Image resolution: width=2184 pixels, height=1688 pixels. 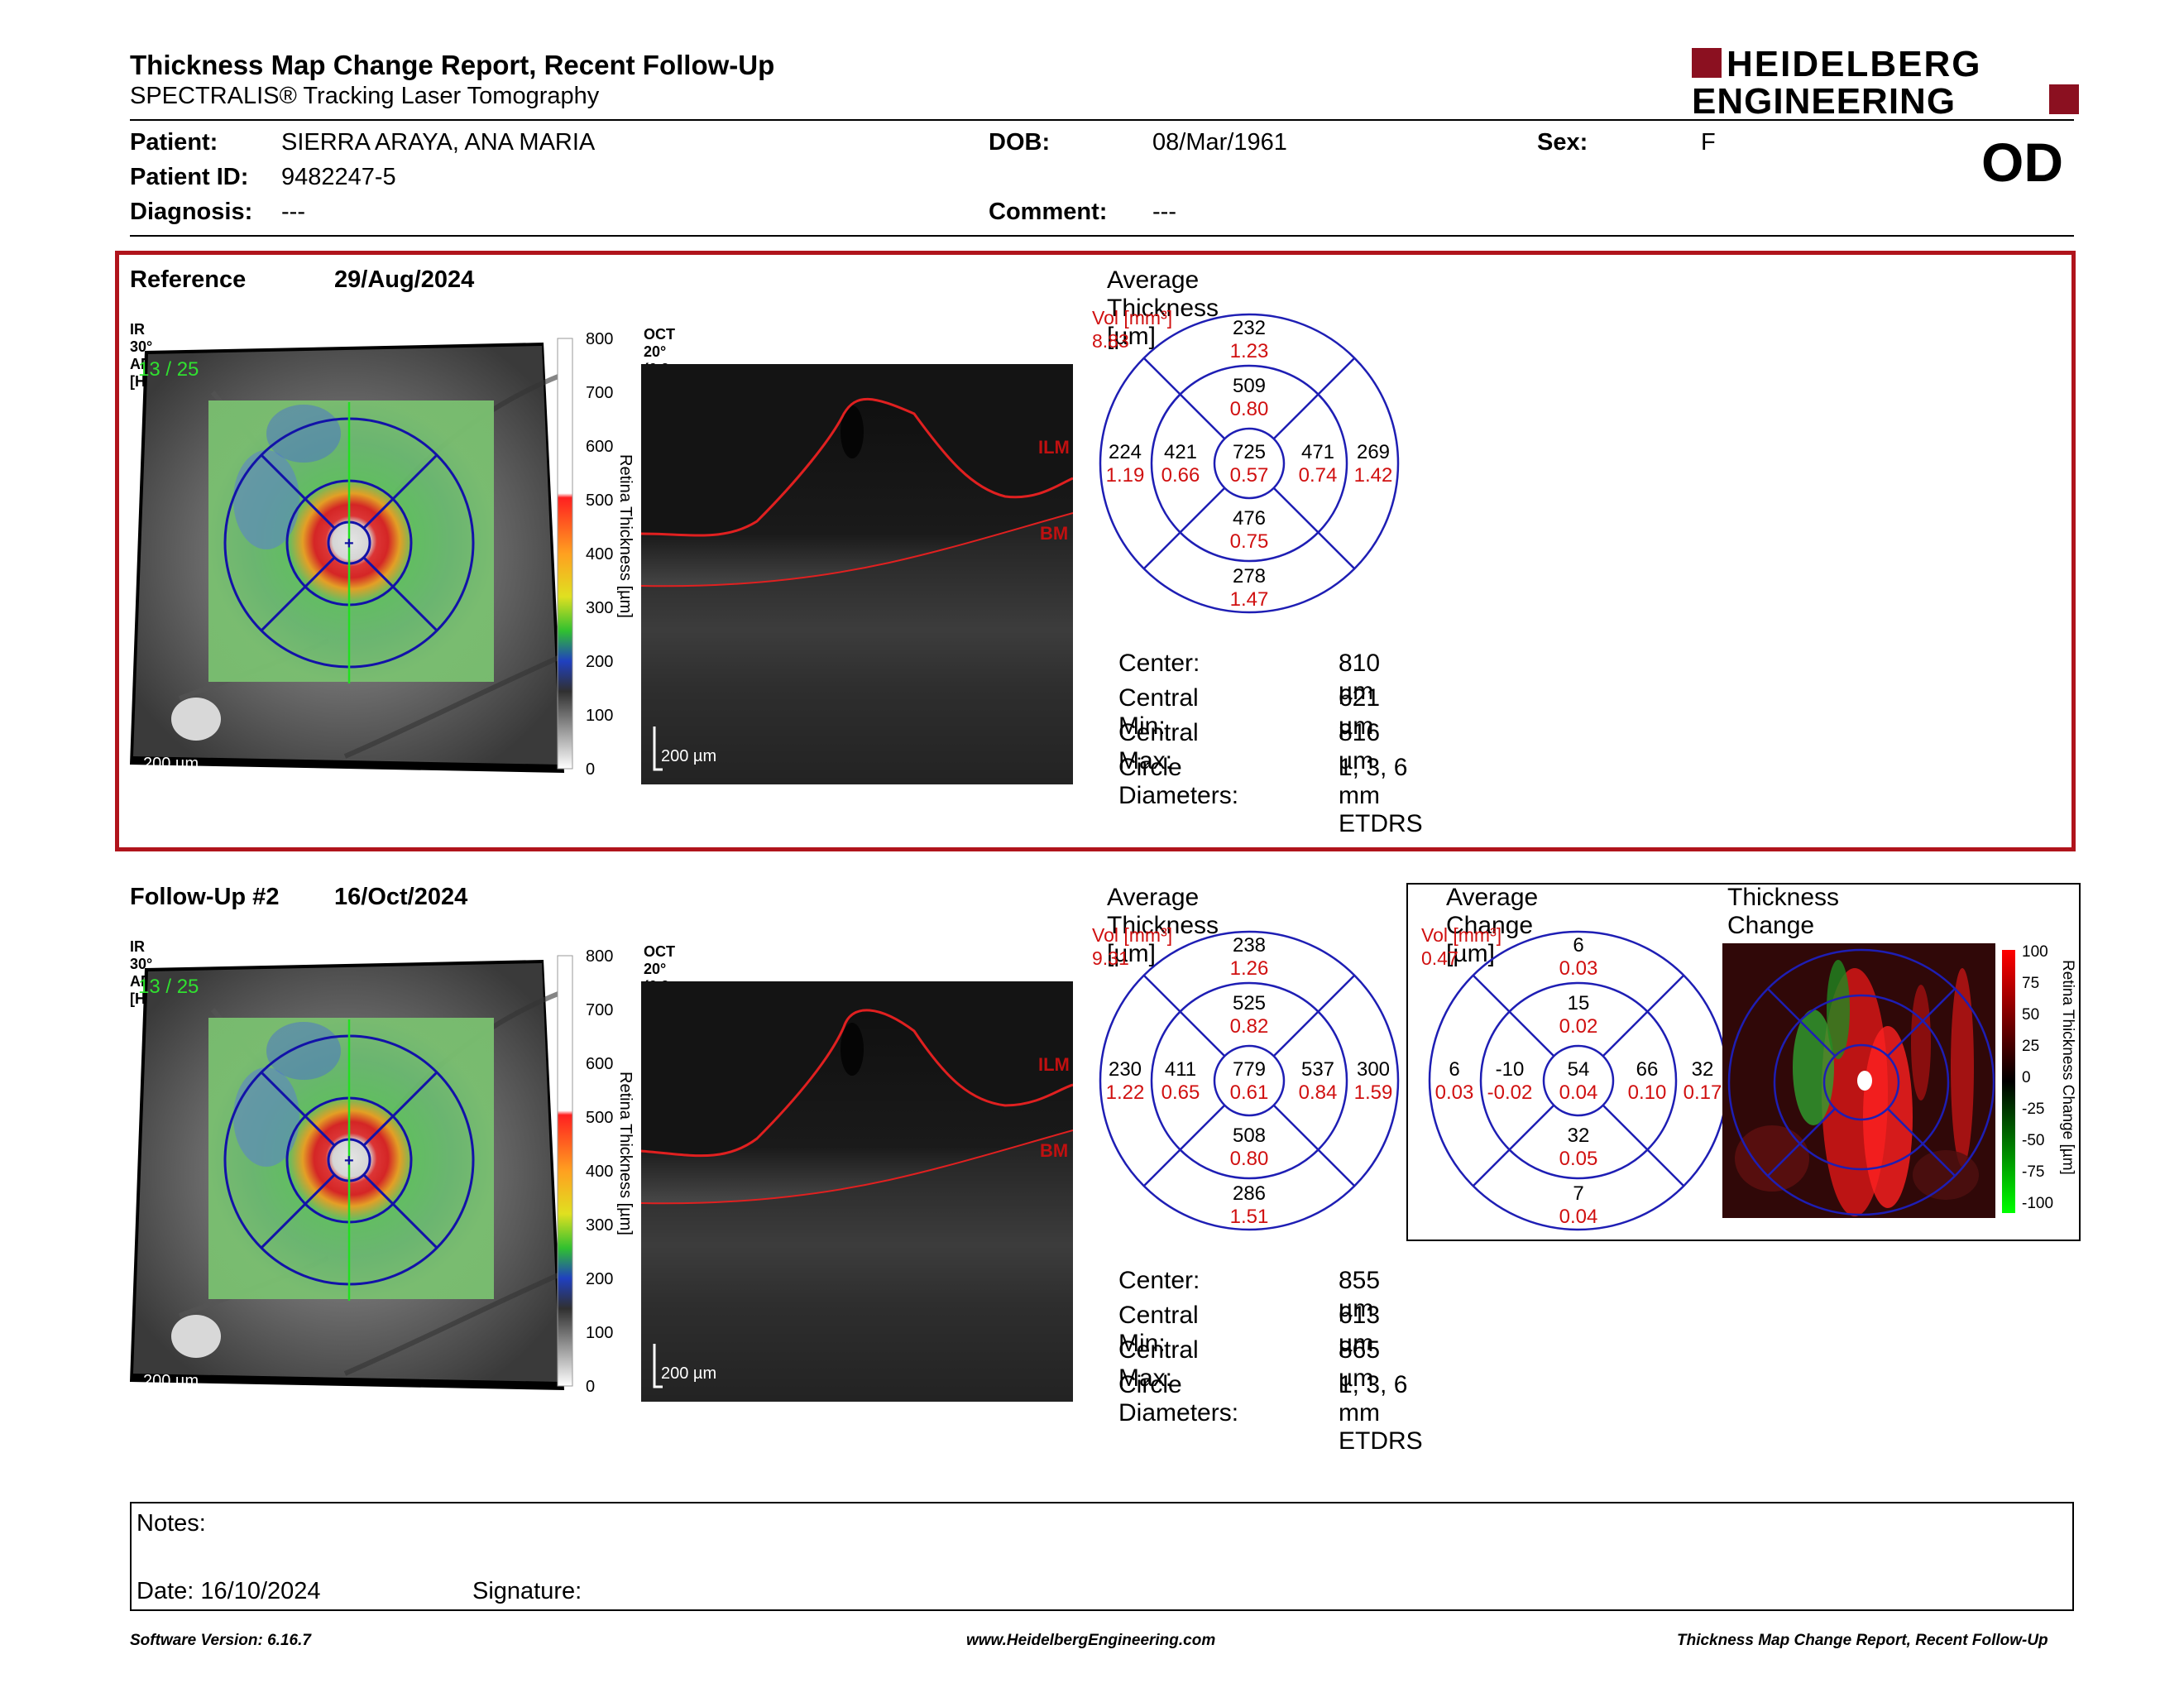 What do you see at coordinates (1102, 1556) in the screenshot?
I see `notes-box: Notes: Date: 16/10/2024 Signature:` at bounding box center [1102, 1556].